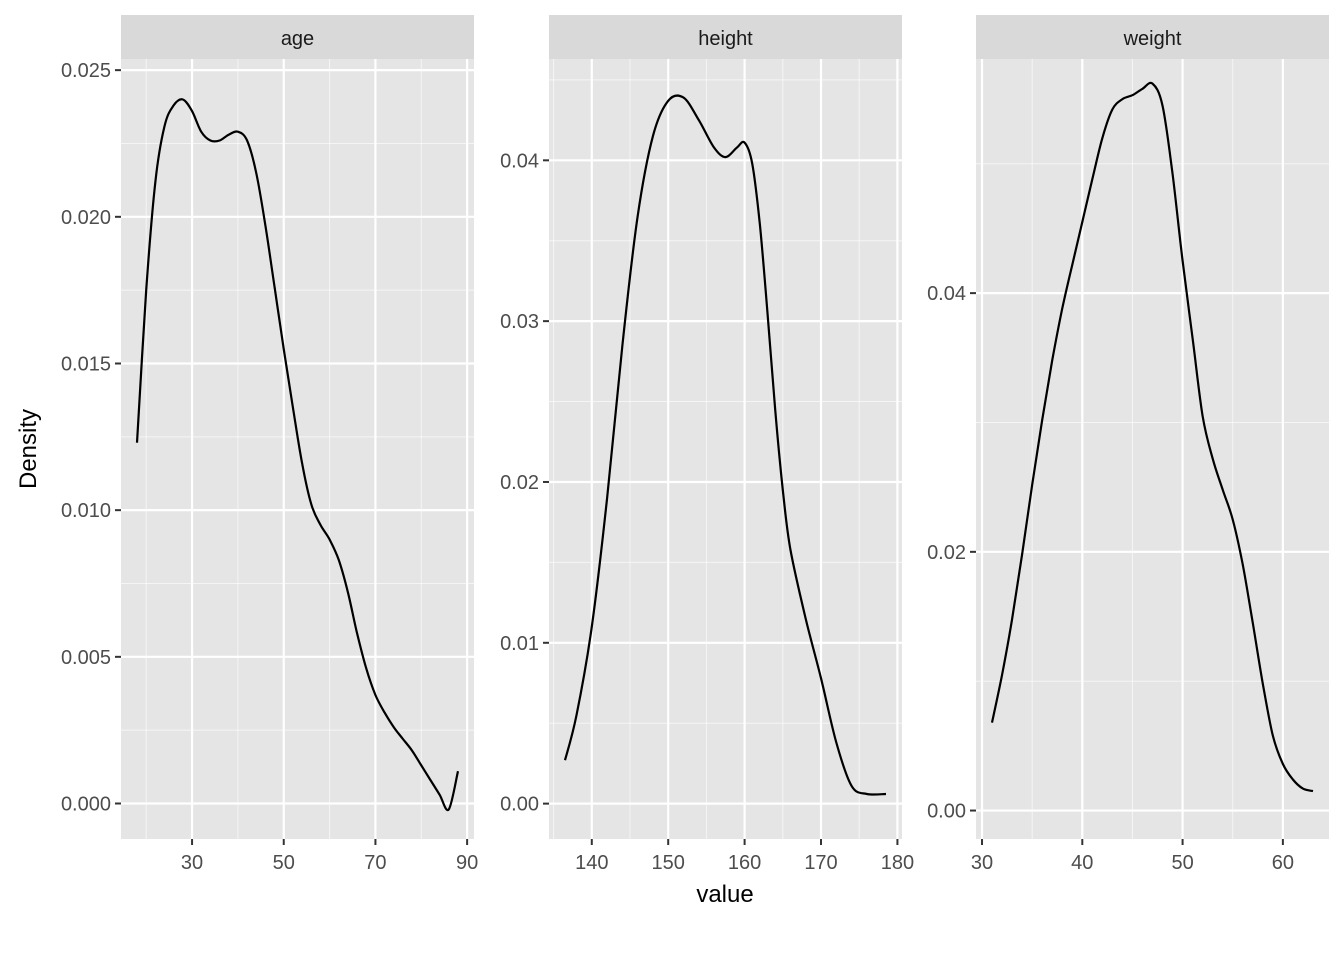 Image resolution: width=1344 pixels, height=965 pixels. Describe the element at coordinates (591, 863) in the screenshot. I see `x-tick-label: 140` at that location.